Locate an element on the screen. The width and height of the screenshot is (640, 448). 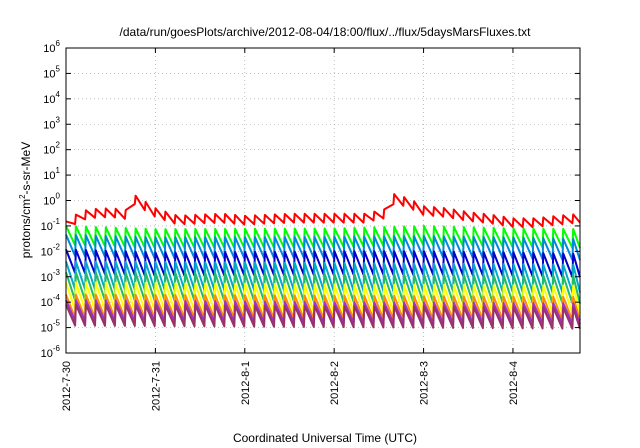
y-tick-label: 10¹ is located at coordinates (51, 174).